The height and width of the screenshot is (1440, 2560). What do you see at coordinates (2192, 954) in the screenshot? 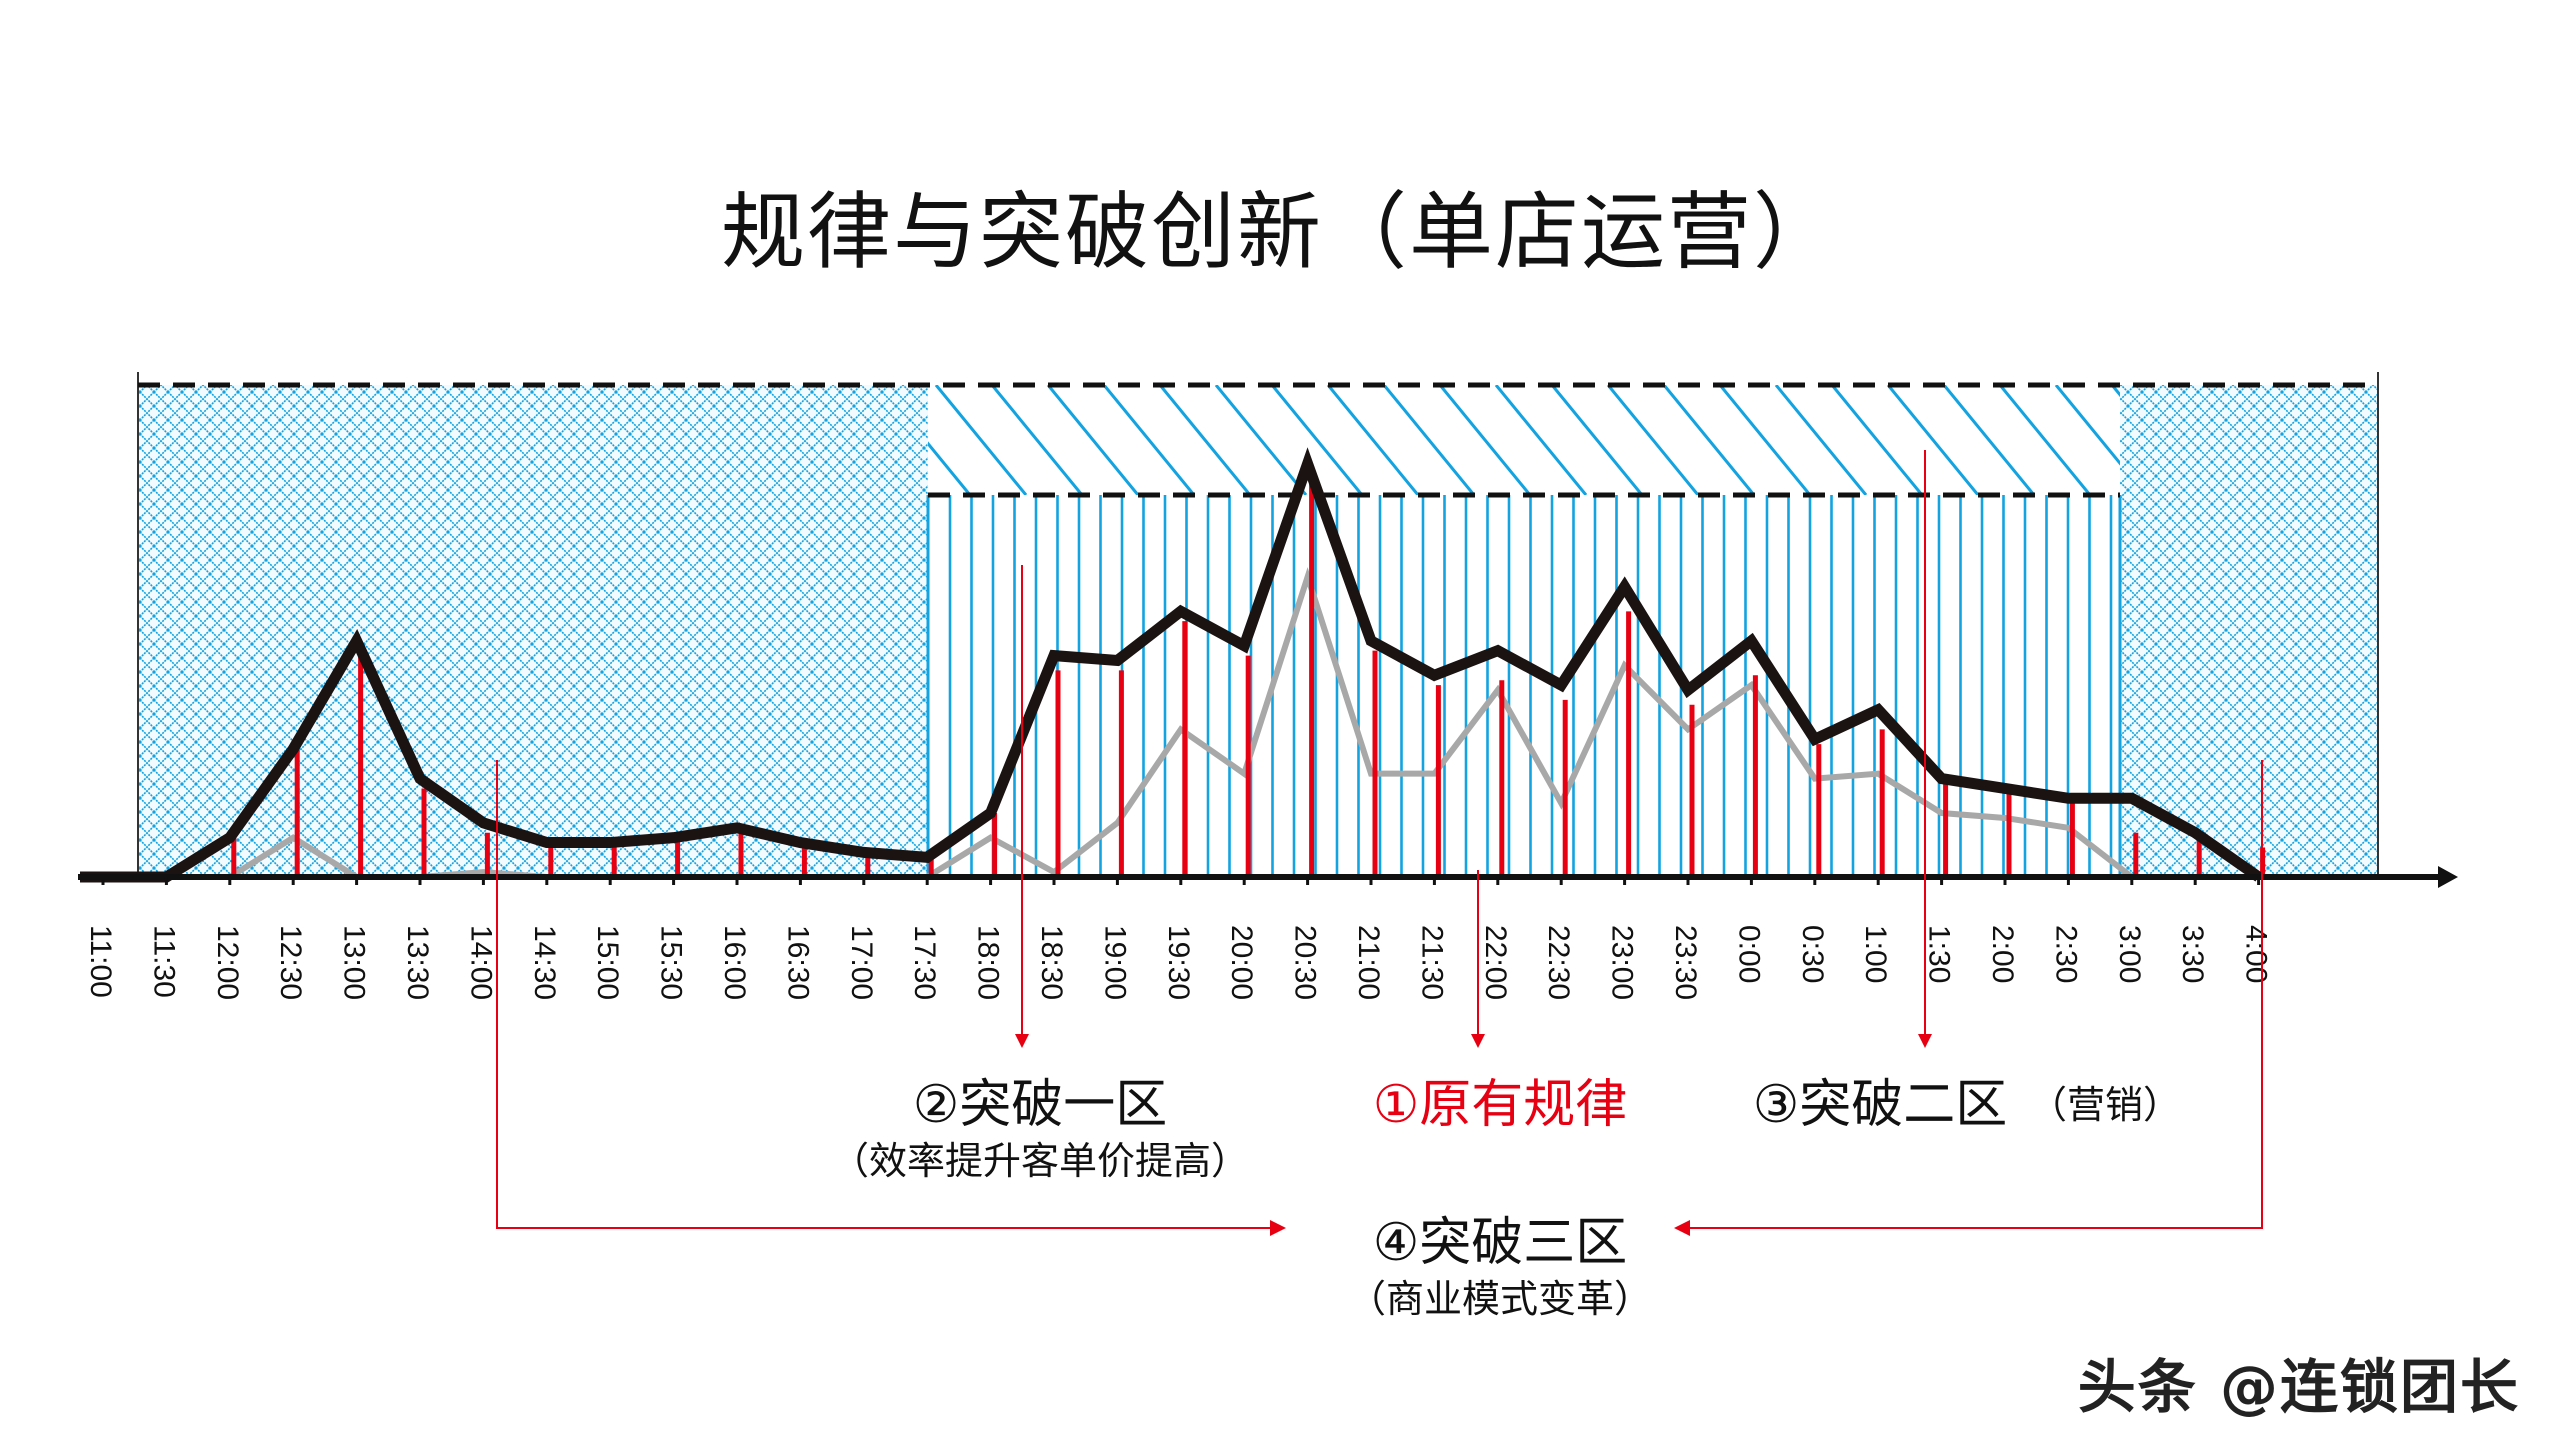
I see `svg-text: 3:30` at bounding box center [2192, 954].